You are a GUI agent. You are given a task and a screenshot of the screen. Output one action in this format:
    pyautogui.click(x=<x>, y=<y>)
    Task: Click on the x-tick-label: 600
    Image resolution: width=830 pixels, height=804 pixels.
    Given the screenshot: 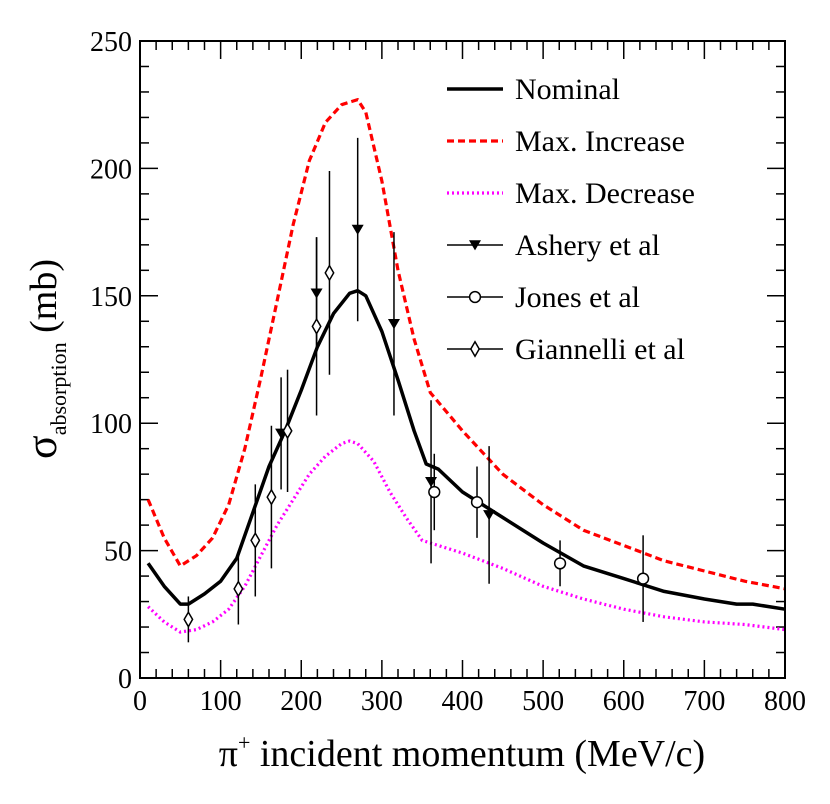 What is the action you would take?
    pyautogui.click(x=624, y=701)
    